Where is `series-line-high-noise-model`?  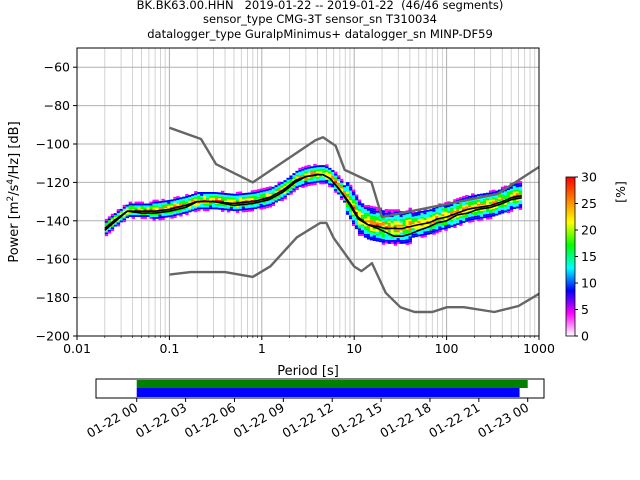
series-line-high-noise-model is located at coordinates (353, 172).